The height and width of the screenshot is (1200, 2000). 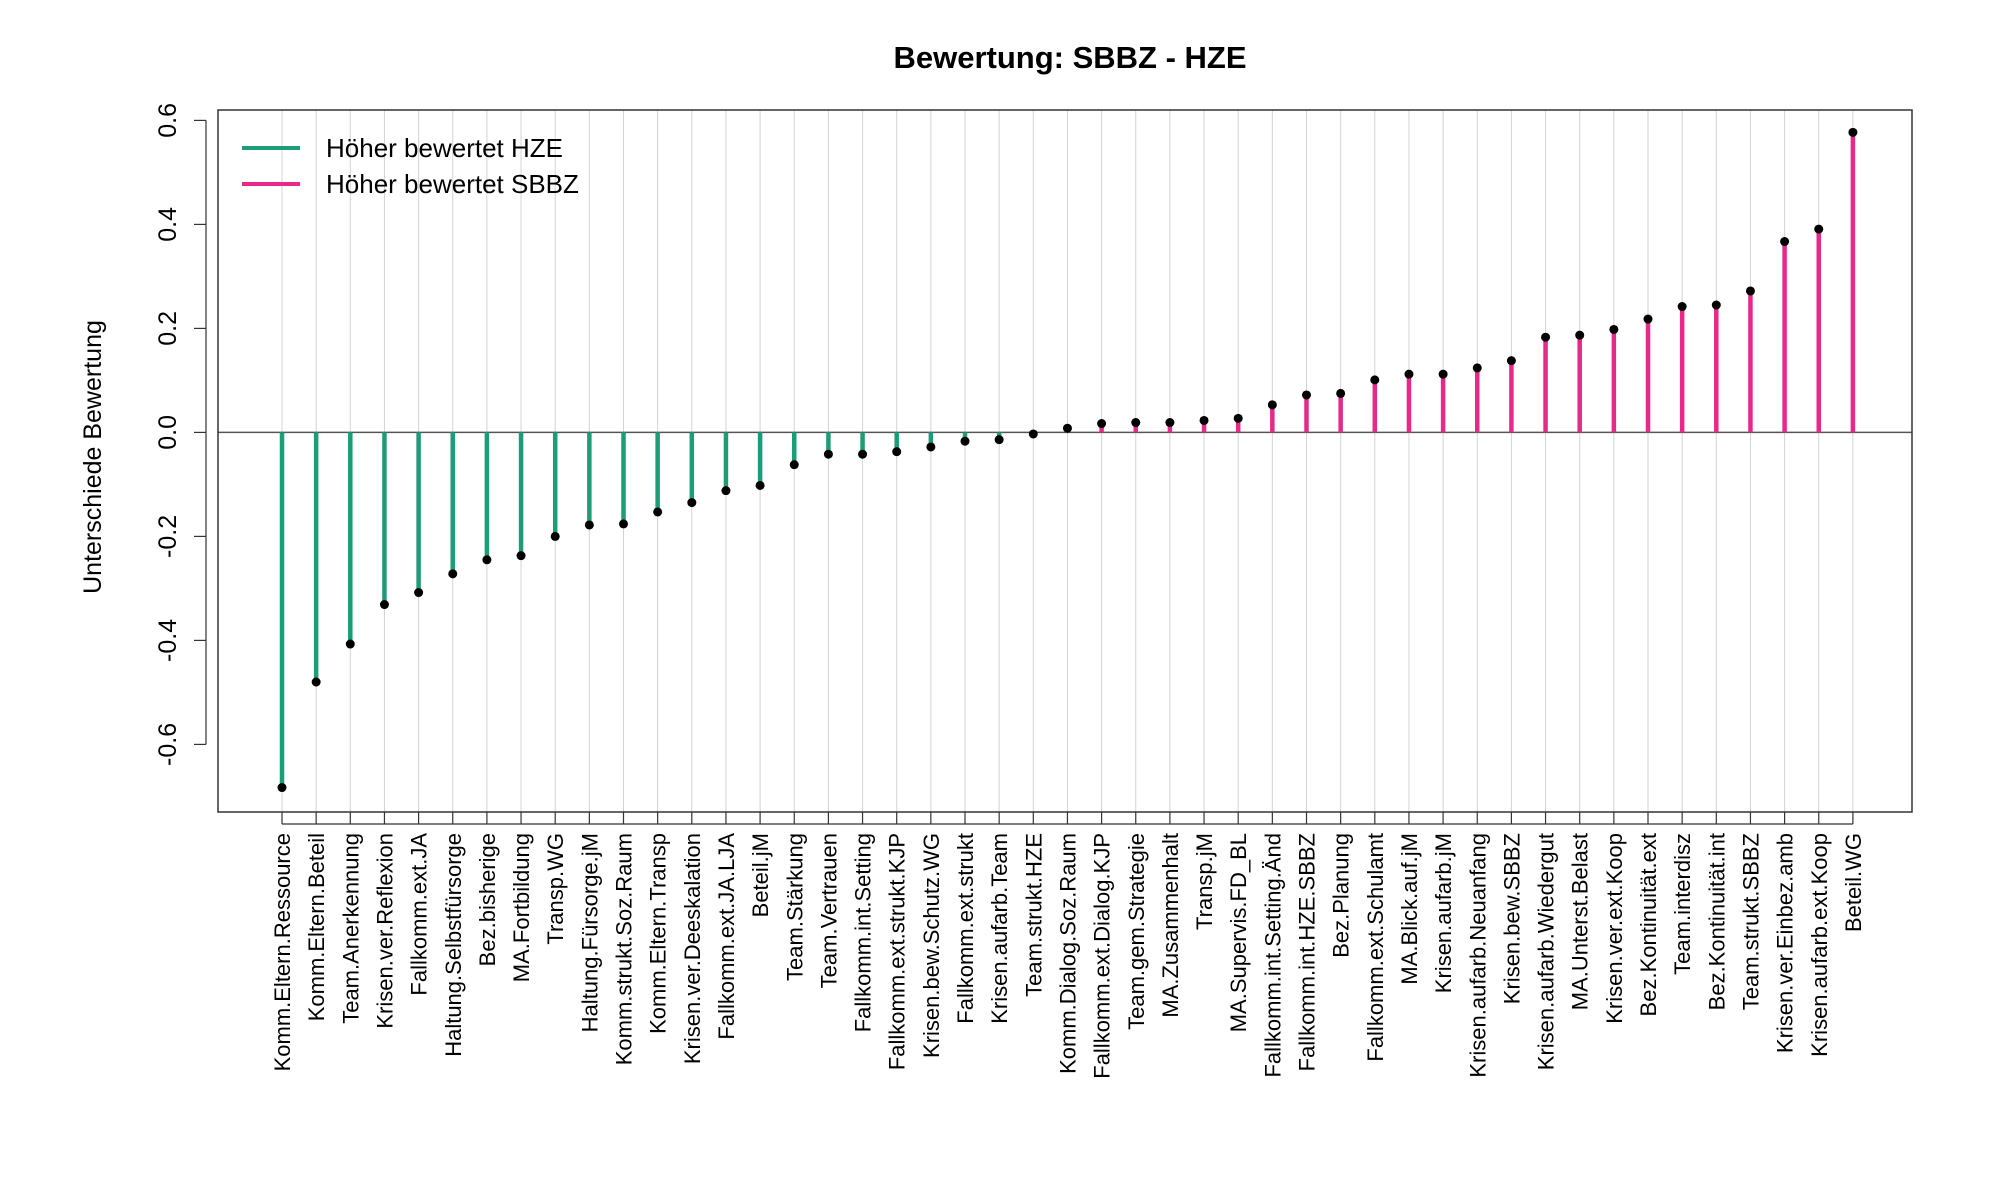 I want to click on x-tick-label: Fallkomm.ext.JA, so click(x=419, y=914).